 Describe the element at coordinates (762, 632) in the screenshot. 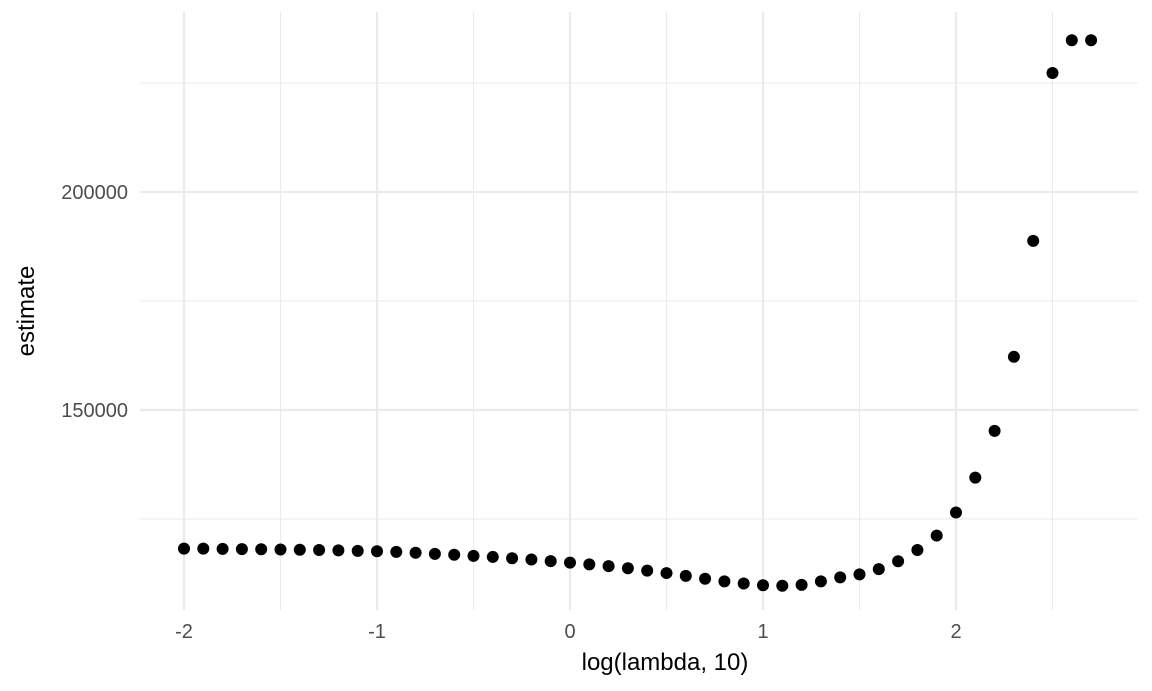

I see `x-tick-label: 1` at that location.